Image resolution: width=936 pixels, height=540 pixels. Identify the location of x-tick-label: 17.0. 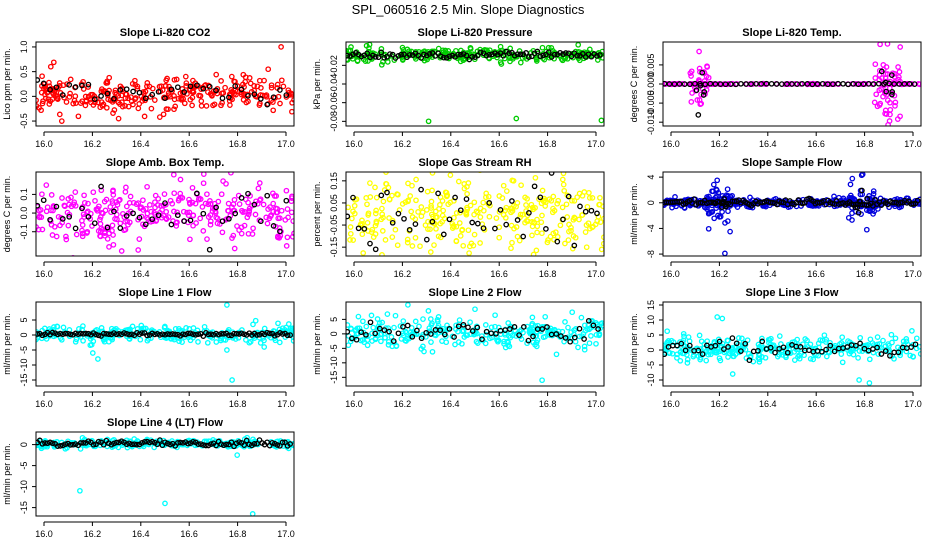
(913, 404).